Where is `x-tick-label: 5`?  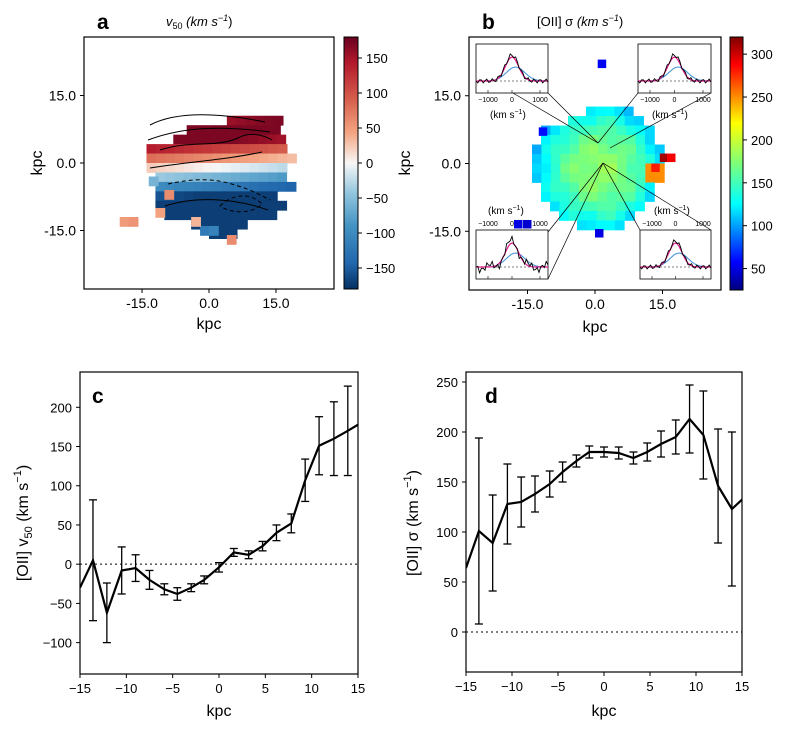 x-tick-label: 5 is located at coordinates (649, 686).